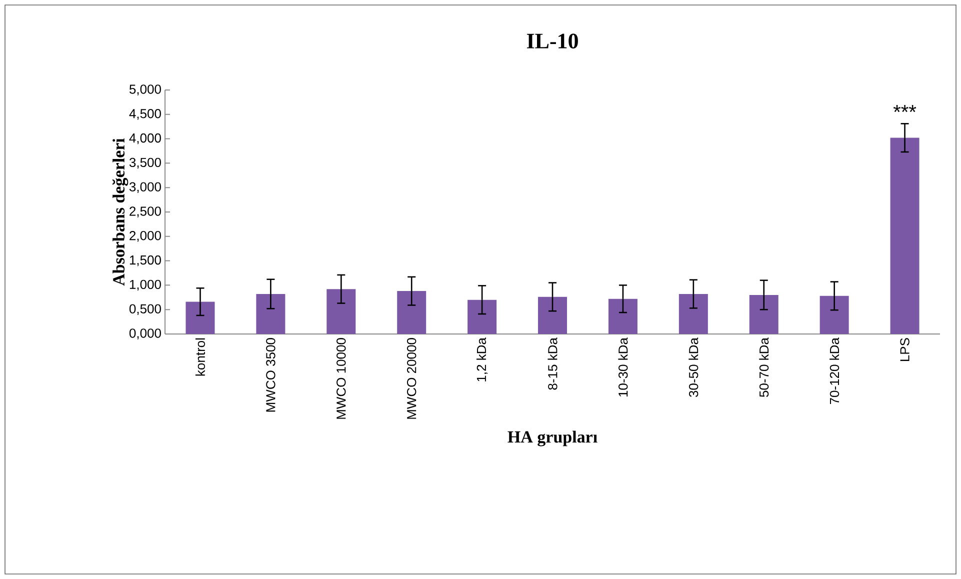 The width and height of the screenshot is (961, 579). I want to click on y-tick-label: 0,000, so click(145, 334).